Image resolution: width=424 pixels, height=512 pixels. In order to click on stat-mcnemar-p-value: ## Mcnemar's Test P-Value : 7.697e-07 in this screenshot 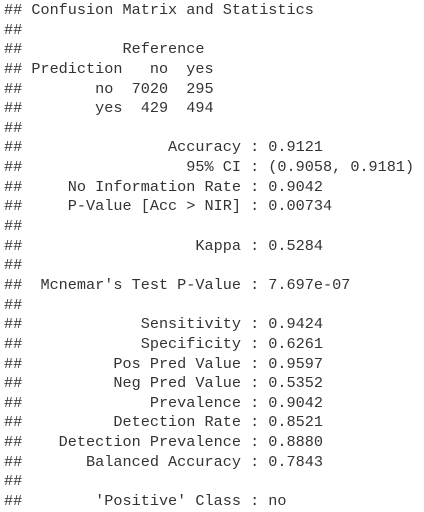, I will do `click(177, 284)`.